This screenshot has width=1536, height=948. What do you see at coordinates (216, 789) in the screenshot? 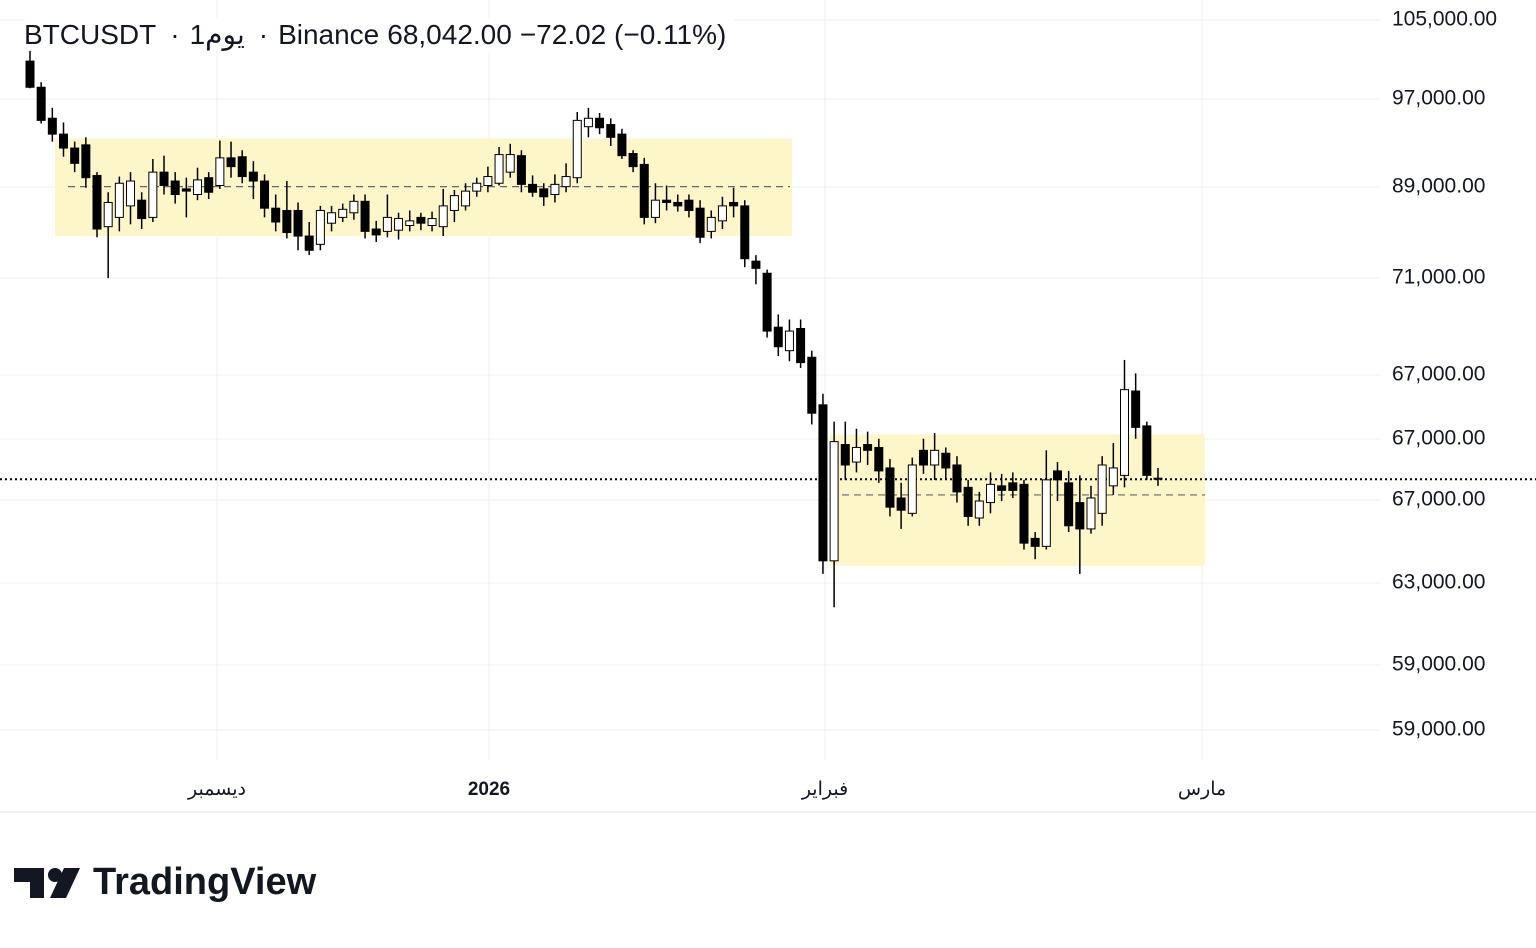
I see `time-label: ديسمبر` at bounding box center [216, 789].